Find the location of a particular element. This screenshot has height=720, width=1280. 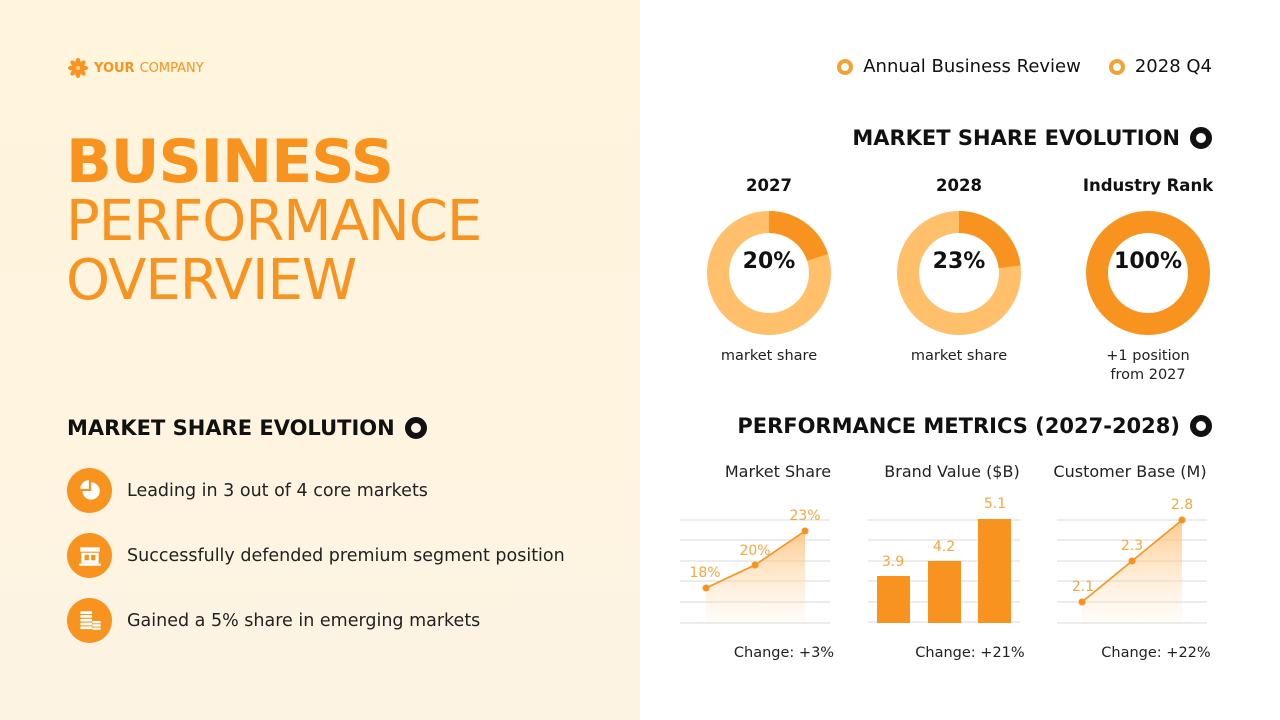

pie-chart-icon is located at coordinates (89, 490).